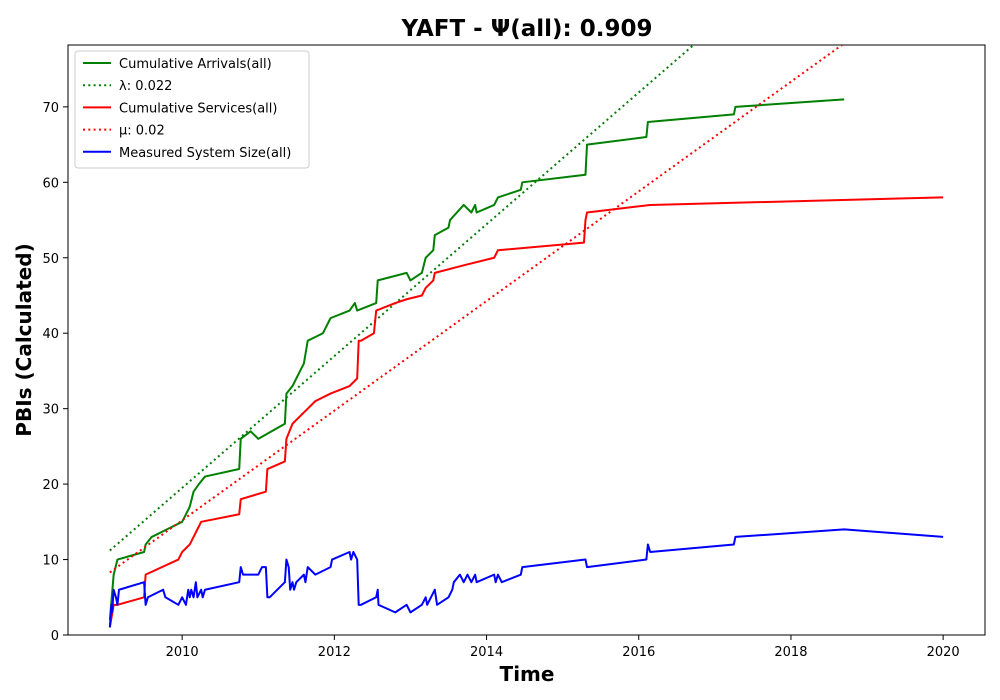  Describe the element at coordinates (145, 86) in the screenshot. I see `legend-label-1: λ: 0.022` at that location.